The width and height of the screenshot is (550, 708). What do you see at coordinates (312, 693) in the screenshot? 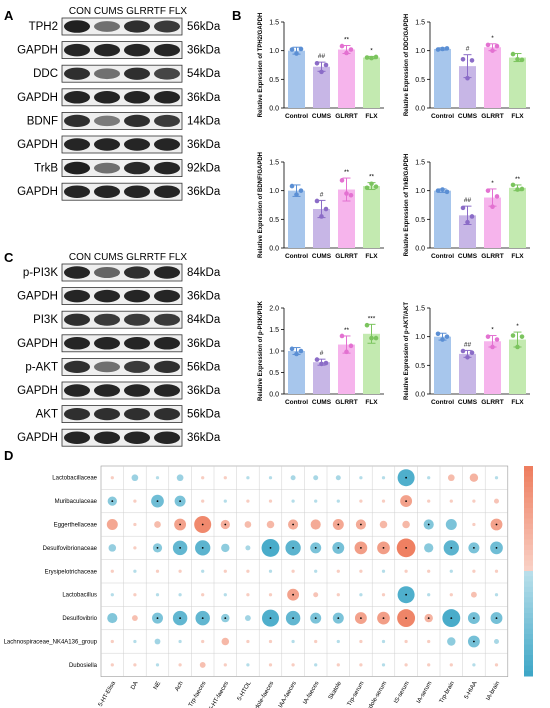
I see `column-label: IA-faeces` at bounding box center [312, 693].